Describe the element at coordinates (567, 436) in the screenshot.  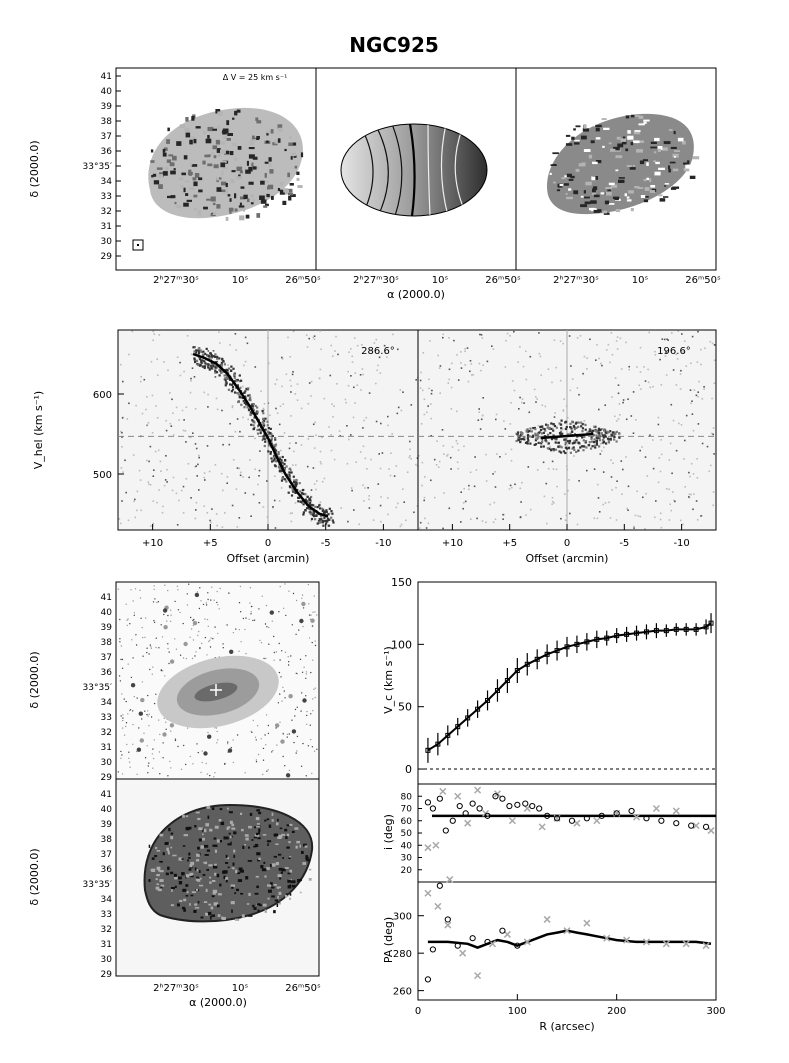
I see `pv-rotation-curve-right` at that location.